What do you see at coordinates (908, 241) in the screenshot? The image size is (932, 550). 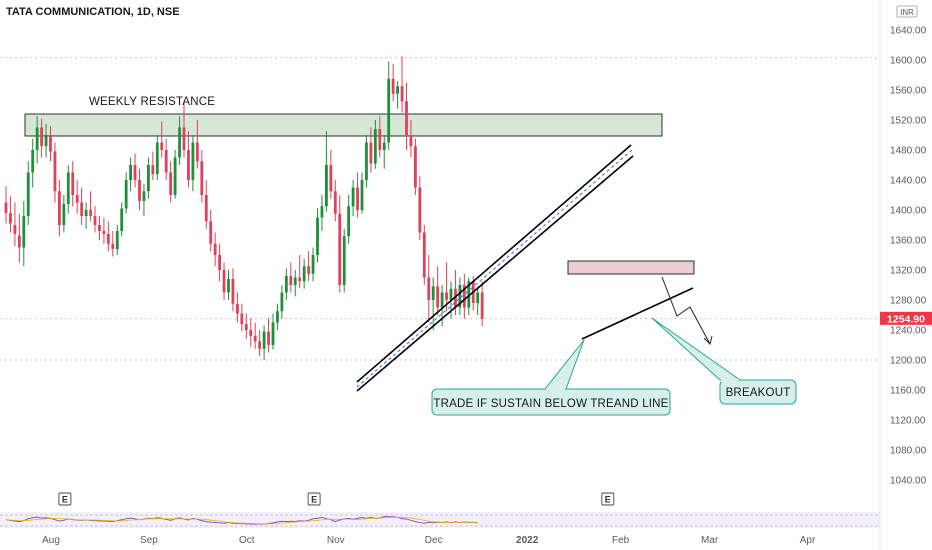 I see `price-tick-label: 1360.00` at bounding box center [908, 241].